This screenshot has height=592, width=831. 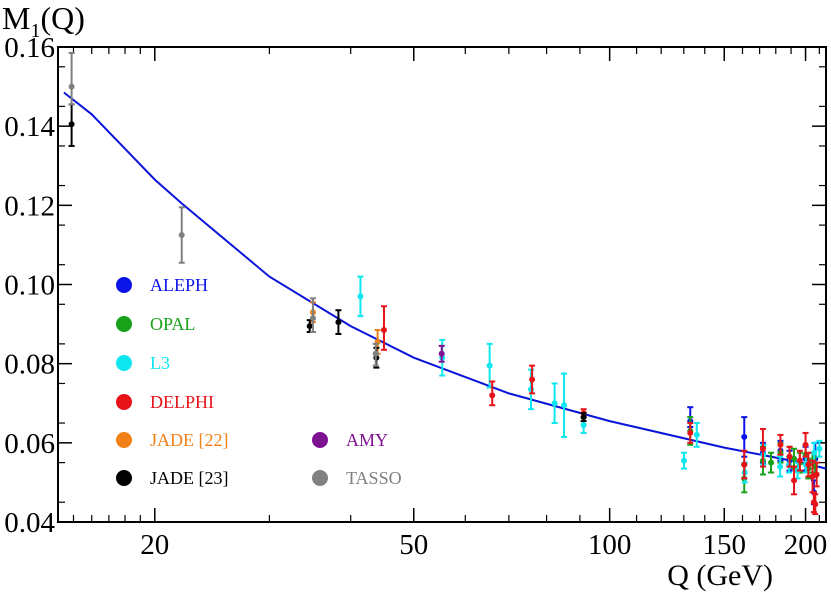 What do you see at coordinates (725, 545) in the screenshot?
I see `x-tick-label: 150` at bounding box center [725, 545].